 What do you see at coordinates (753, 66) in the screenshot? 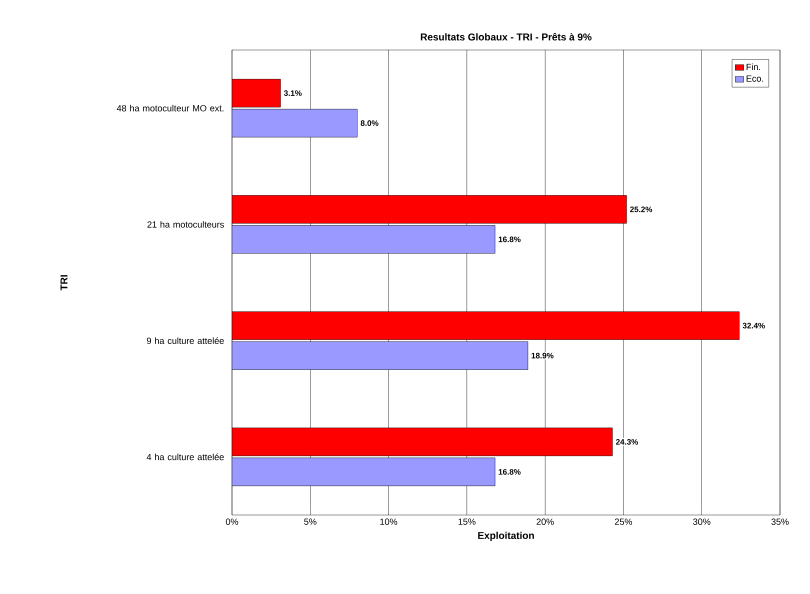
I see `legend-label: Fin.` at bounding box center [753, 66].